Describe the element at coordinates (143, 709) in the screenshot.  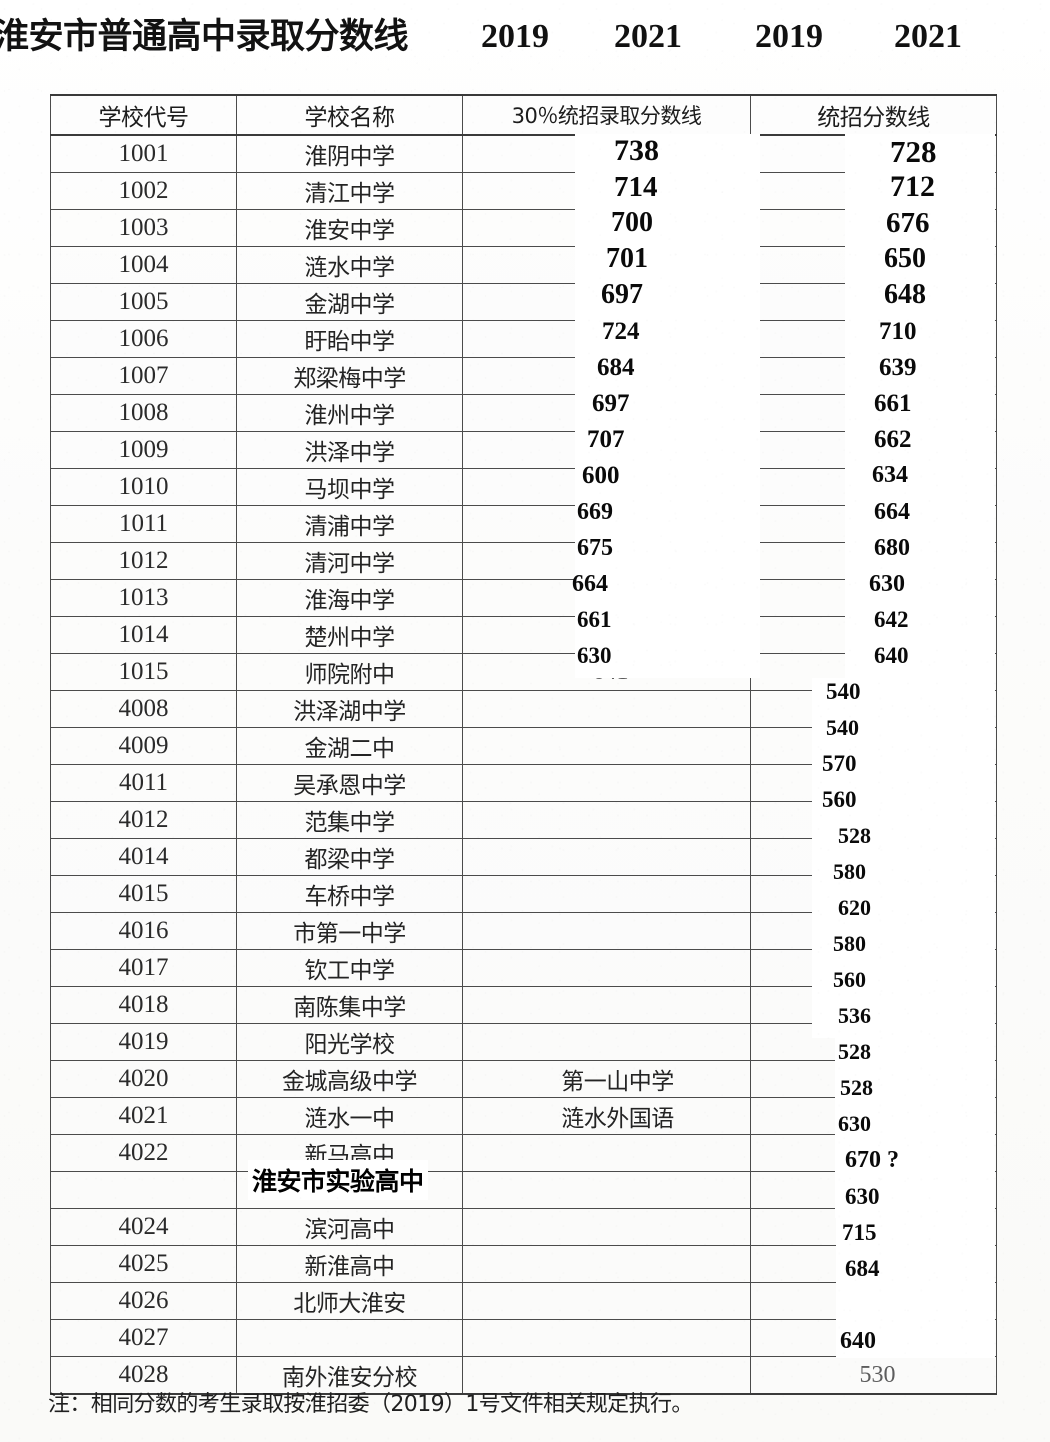
I see `cell-school-code: 4008` at that location.